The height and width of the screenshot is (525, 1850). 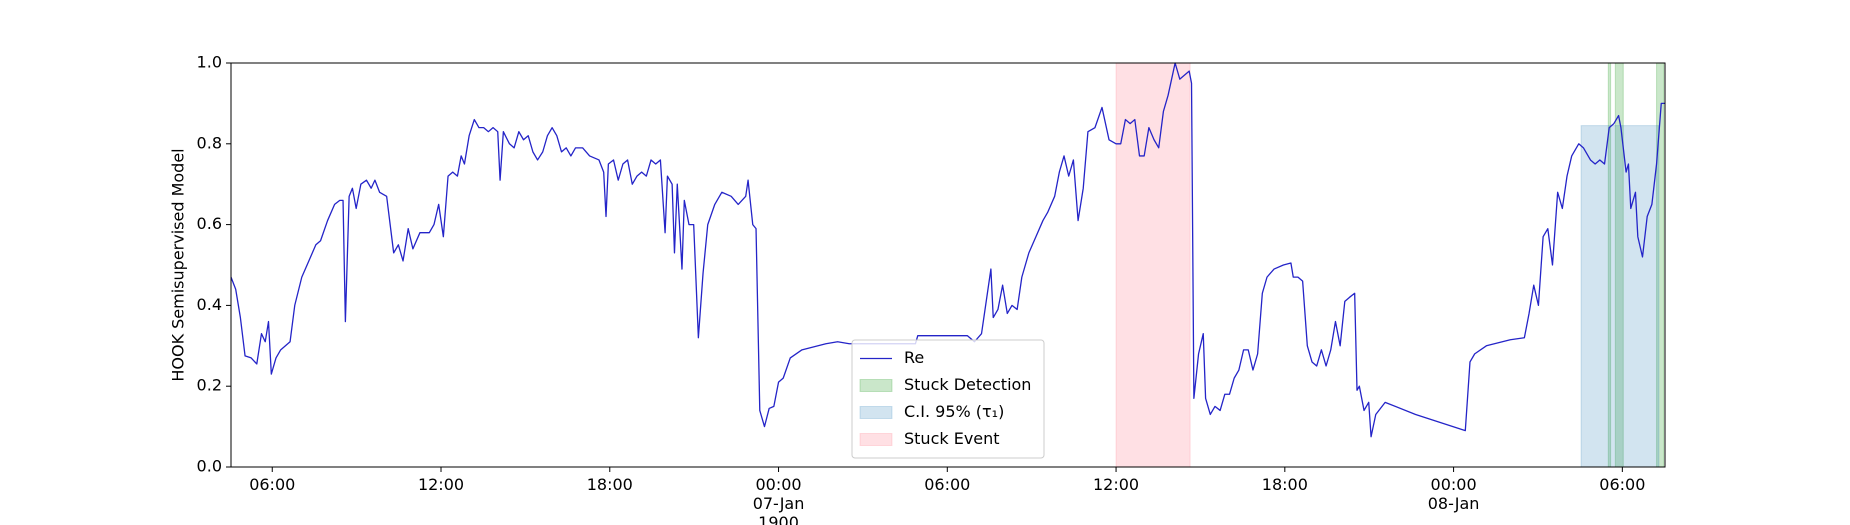 What do you see at coordinates (778, 500) in the screenshot?
I see `x-tick-label: 00:00 07-Jan 1900` at bounding box center [778, 500].